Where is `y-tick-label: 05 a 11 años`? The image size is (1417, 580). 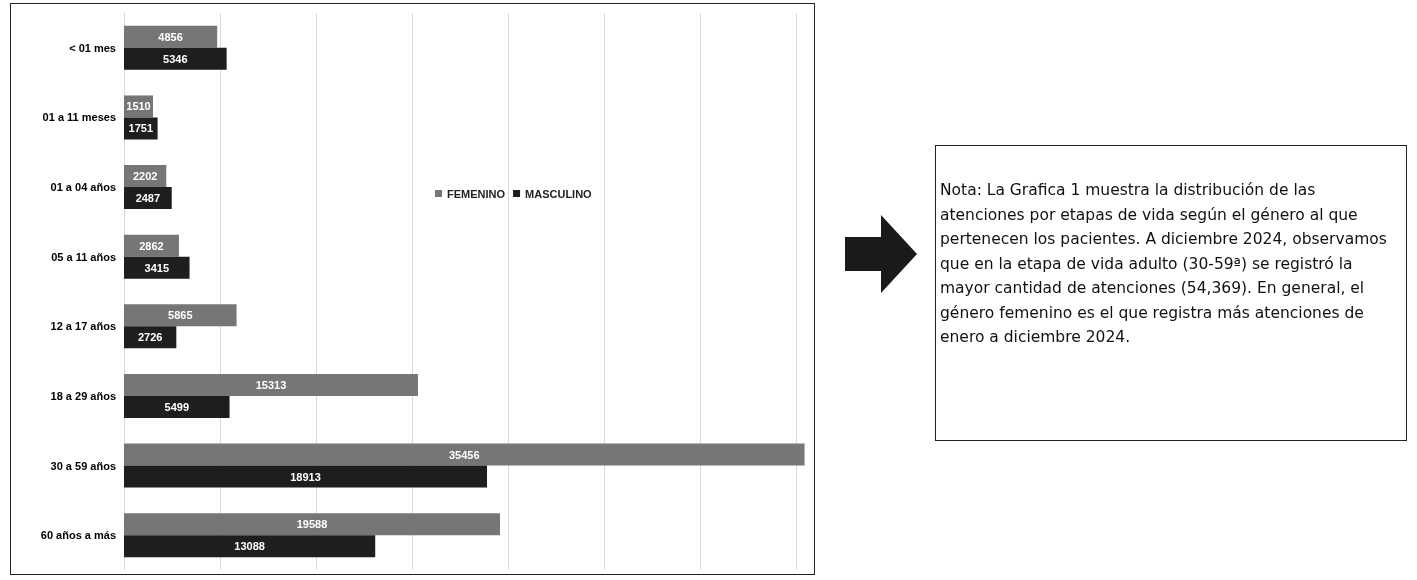
y-tick-label: 05 a 11 años is located at coordinates (83, 256).